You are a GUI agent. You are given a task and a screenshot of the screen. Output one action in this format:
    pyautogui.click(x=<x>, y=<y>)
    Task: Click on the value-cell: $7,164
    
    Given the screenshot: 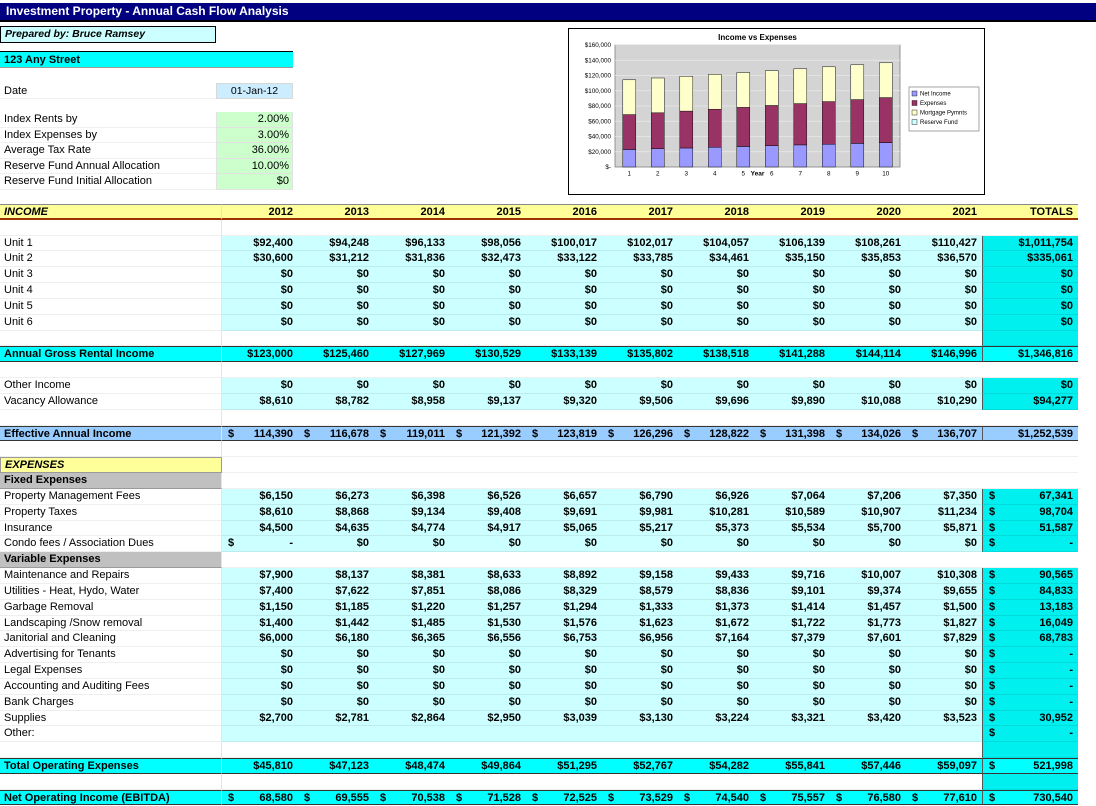 What is the action you would take?
    pyautogui.click(x=716, y=639)
    